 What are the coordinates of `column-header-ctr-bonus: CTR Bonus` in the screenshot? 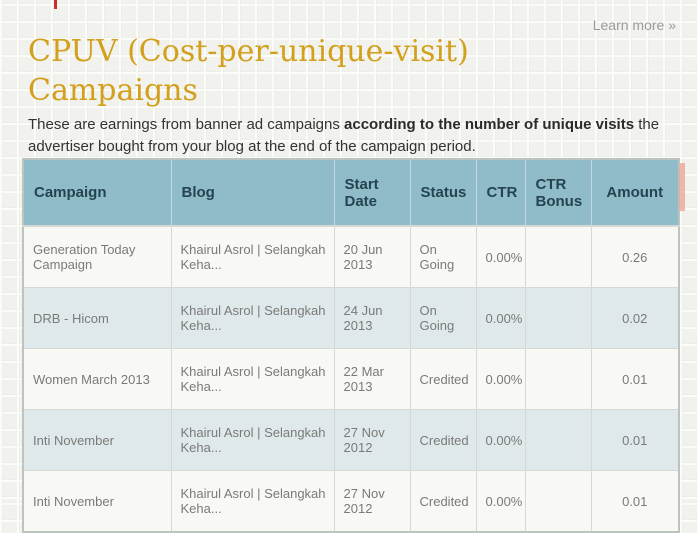 It's located at (557, 193).